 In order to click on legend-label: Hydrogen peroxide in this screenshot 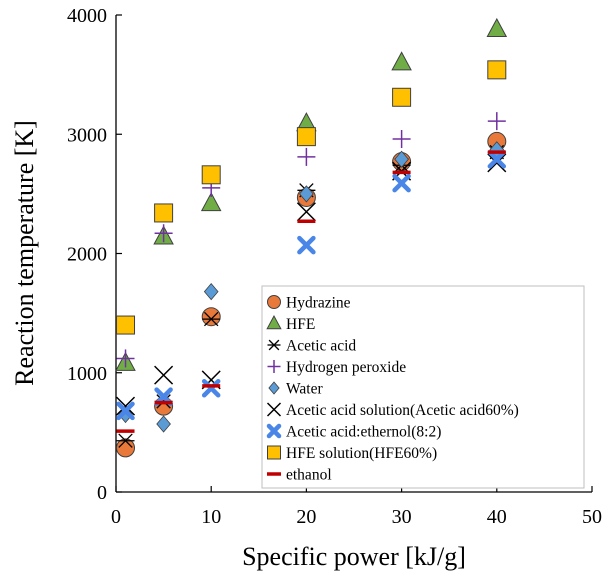, I will do `click(346, 367)`.